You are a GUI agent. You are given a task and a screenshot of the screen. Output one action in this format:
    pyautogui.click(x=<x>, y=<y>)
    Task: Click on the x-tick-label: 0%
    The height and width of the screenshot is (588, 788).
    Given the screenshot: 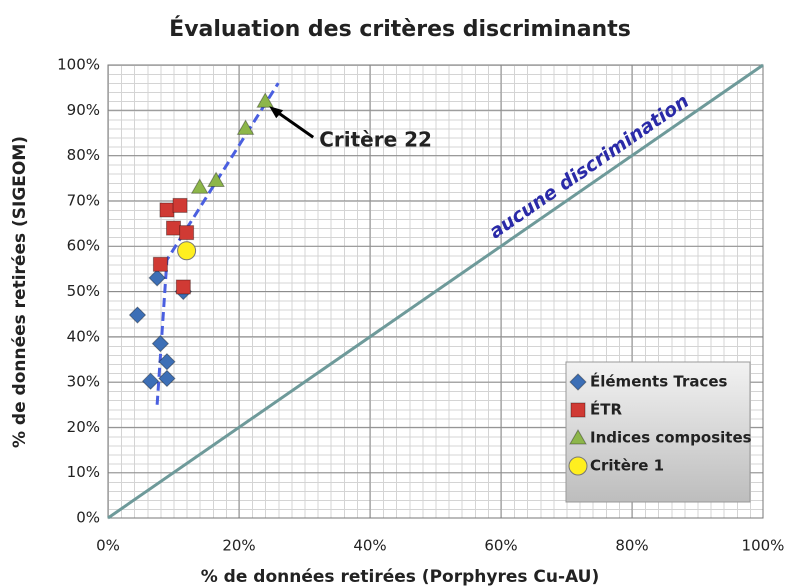 What is the action you would take?
    pyautogui.click(x=108, y=546)
    